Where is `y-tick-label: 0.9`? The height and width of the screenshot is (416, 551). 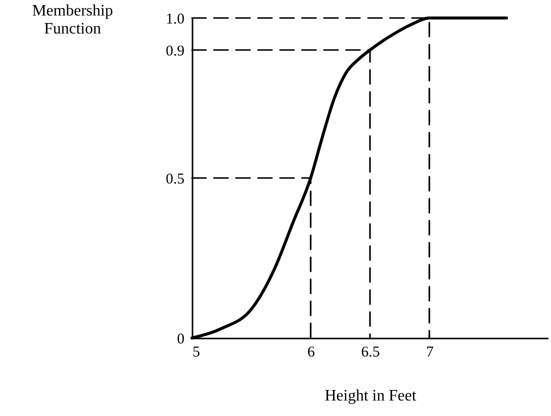 y-tick-label: 0.9 is located at coordinates (175, 52).